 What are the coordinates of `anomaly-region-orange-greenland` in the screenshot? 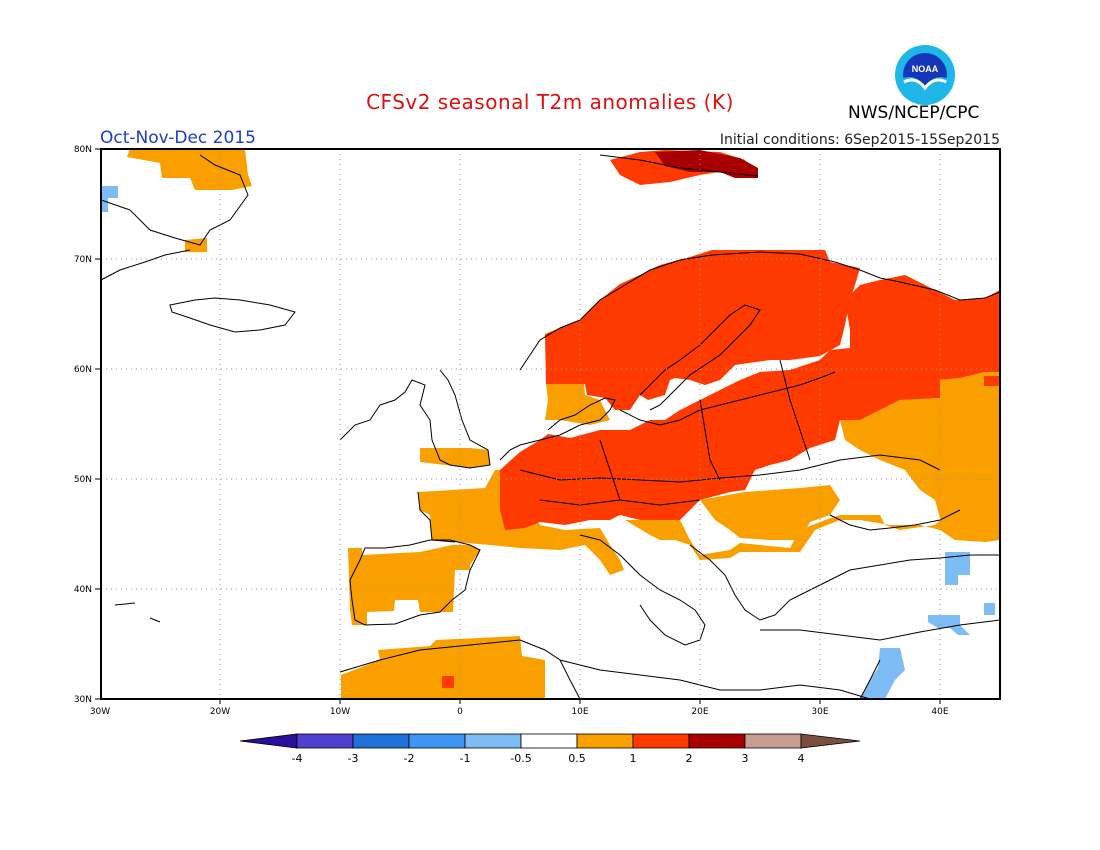 It's located at (189, 200).